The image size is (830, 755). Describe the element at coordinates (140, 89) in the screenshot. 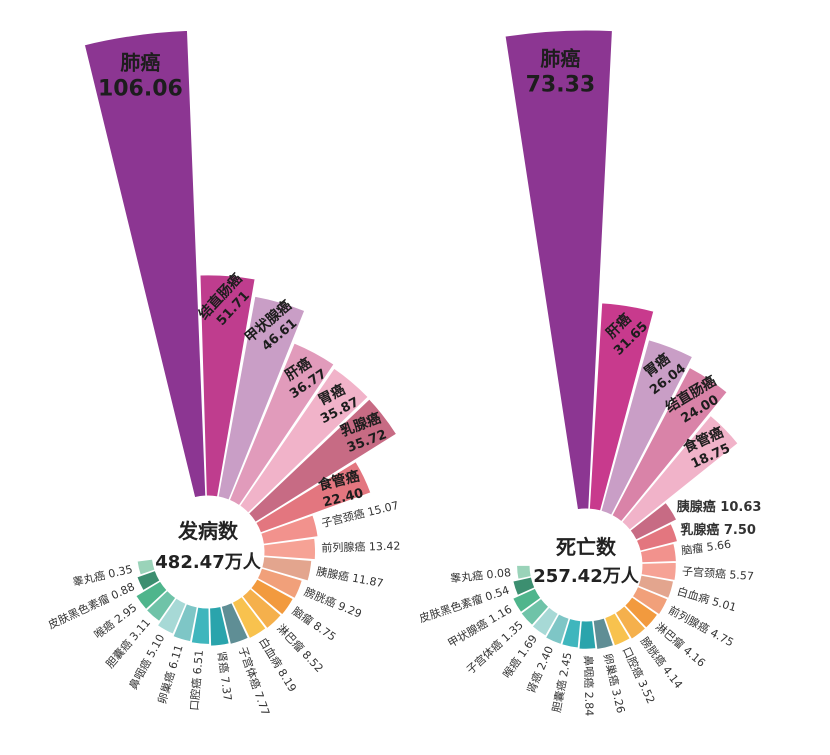

I see `slice-label-value: 106.06` at that location.